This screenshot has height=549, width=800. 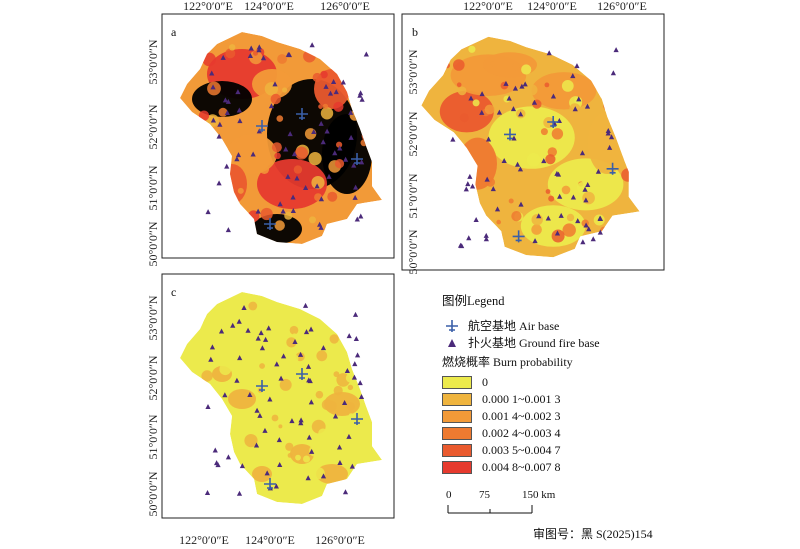 I want to click on panel-a-letter: a, so click(x=174, y=32).